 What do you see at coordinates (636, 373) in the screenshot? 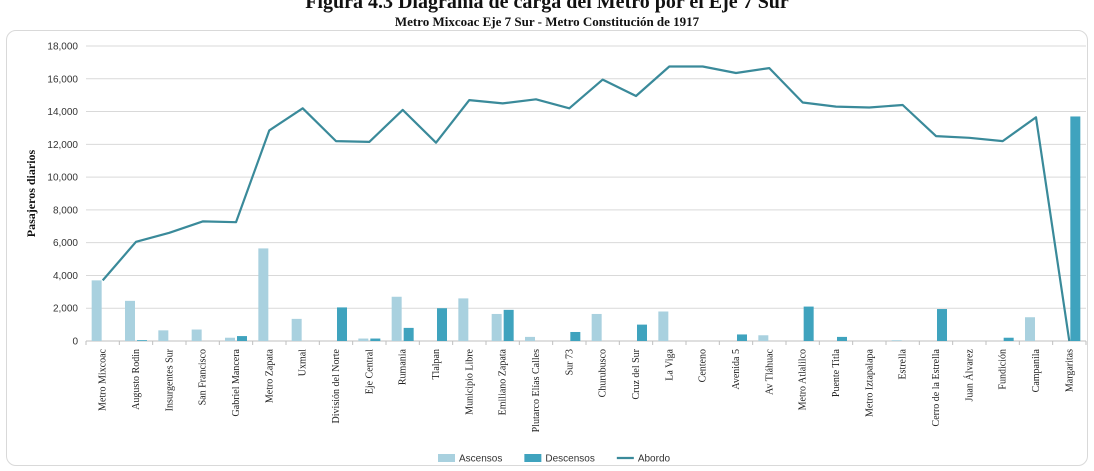
I see `x-tick-label: Cruz del Sur` at bounding box center [636, 373].